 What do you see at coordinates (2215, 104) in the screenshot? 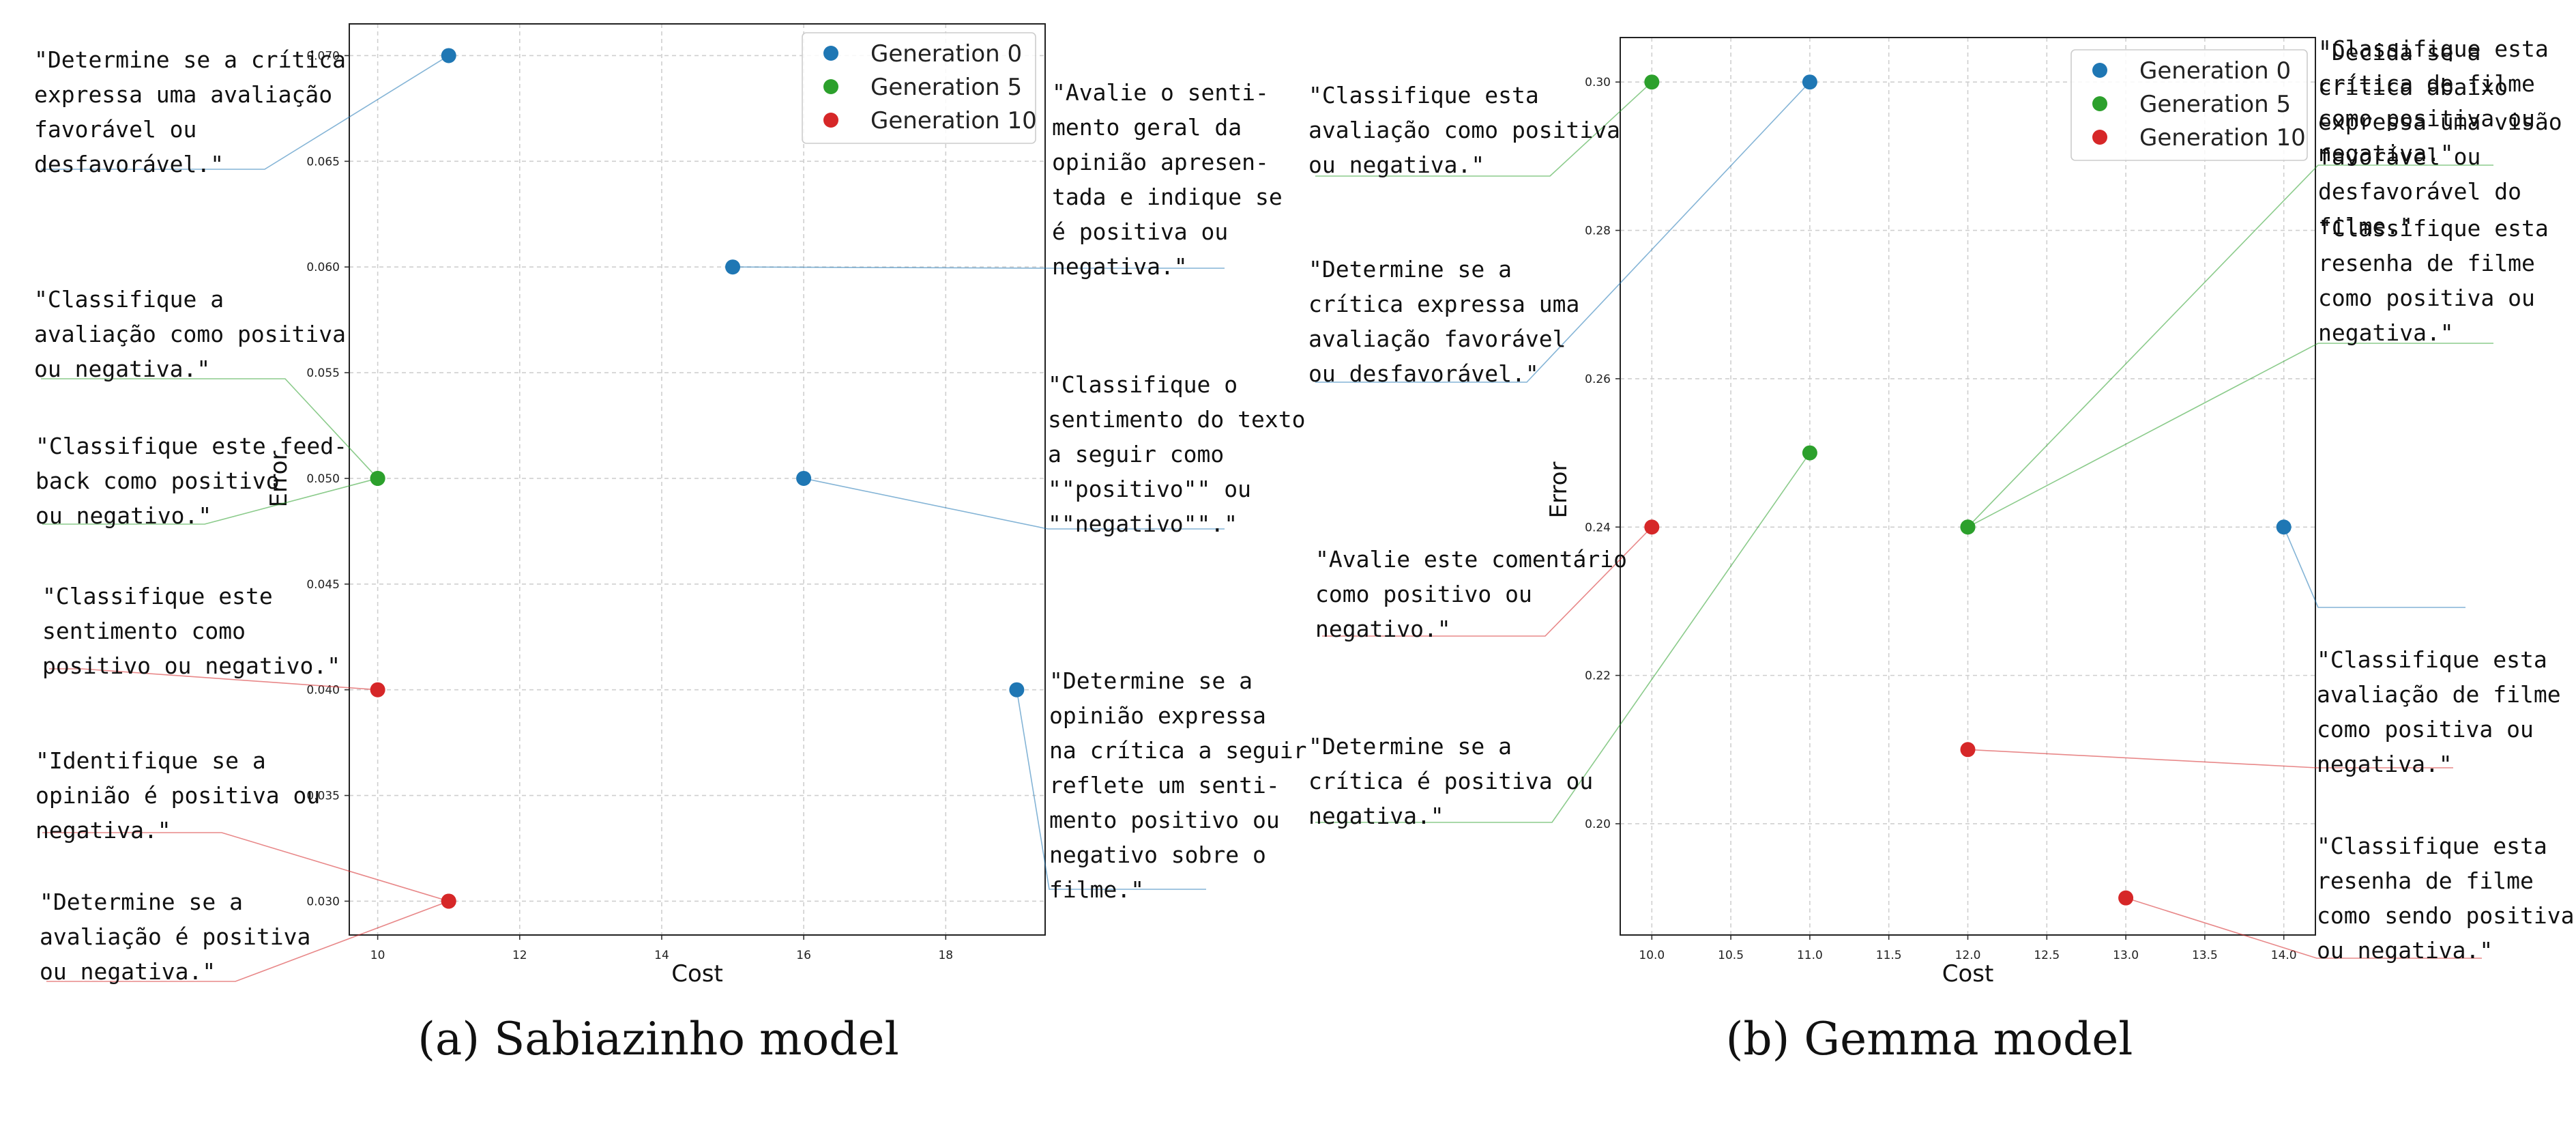
I see `legend-label: Generation 5` at bounding box center [2215, 104].